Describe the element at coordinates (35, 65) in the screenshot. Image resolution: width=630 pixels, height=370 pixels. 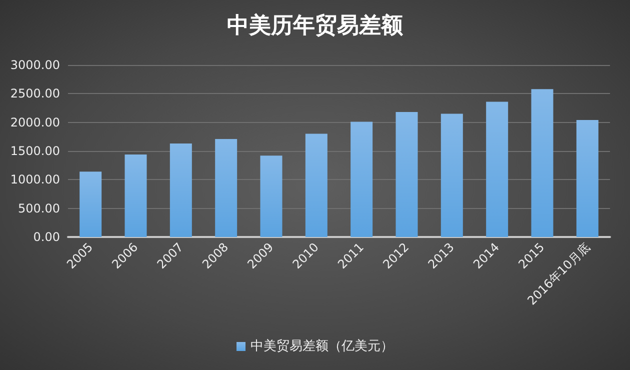
I see `y-tick-label: 3000.00` at that location.